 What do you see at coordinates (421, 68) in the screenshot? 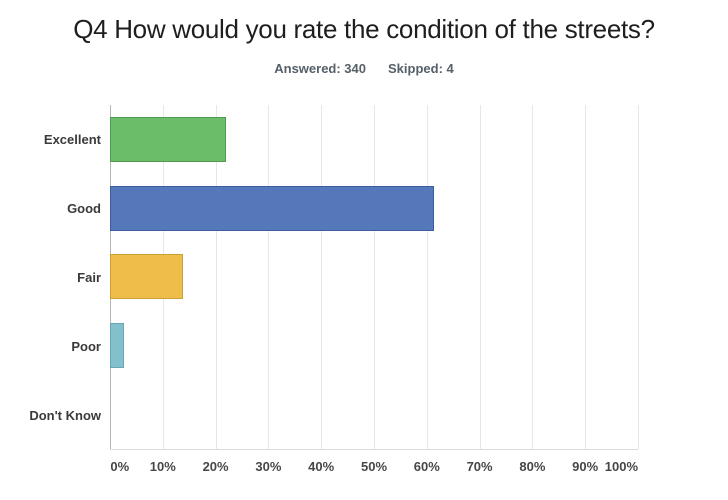
I see `skipped-count: Skipped: 4` at bounding box center [421, 68].